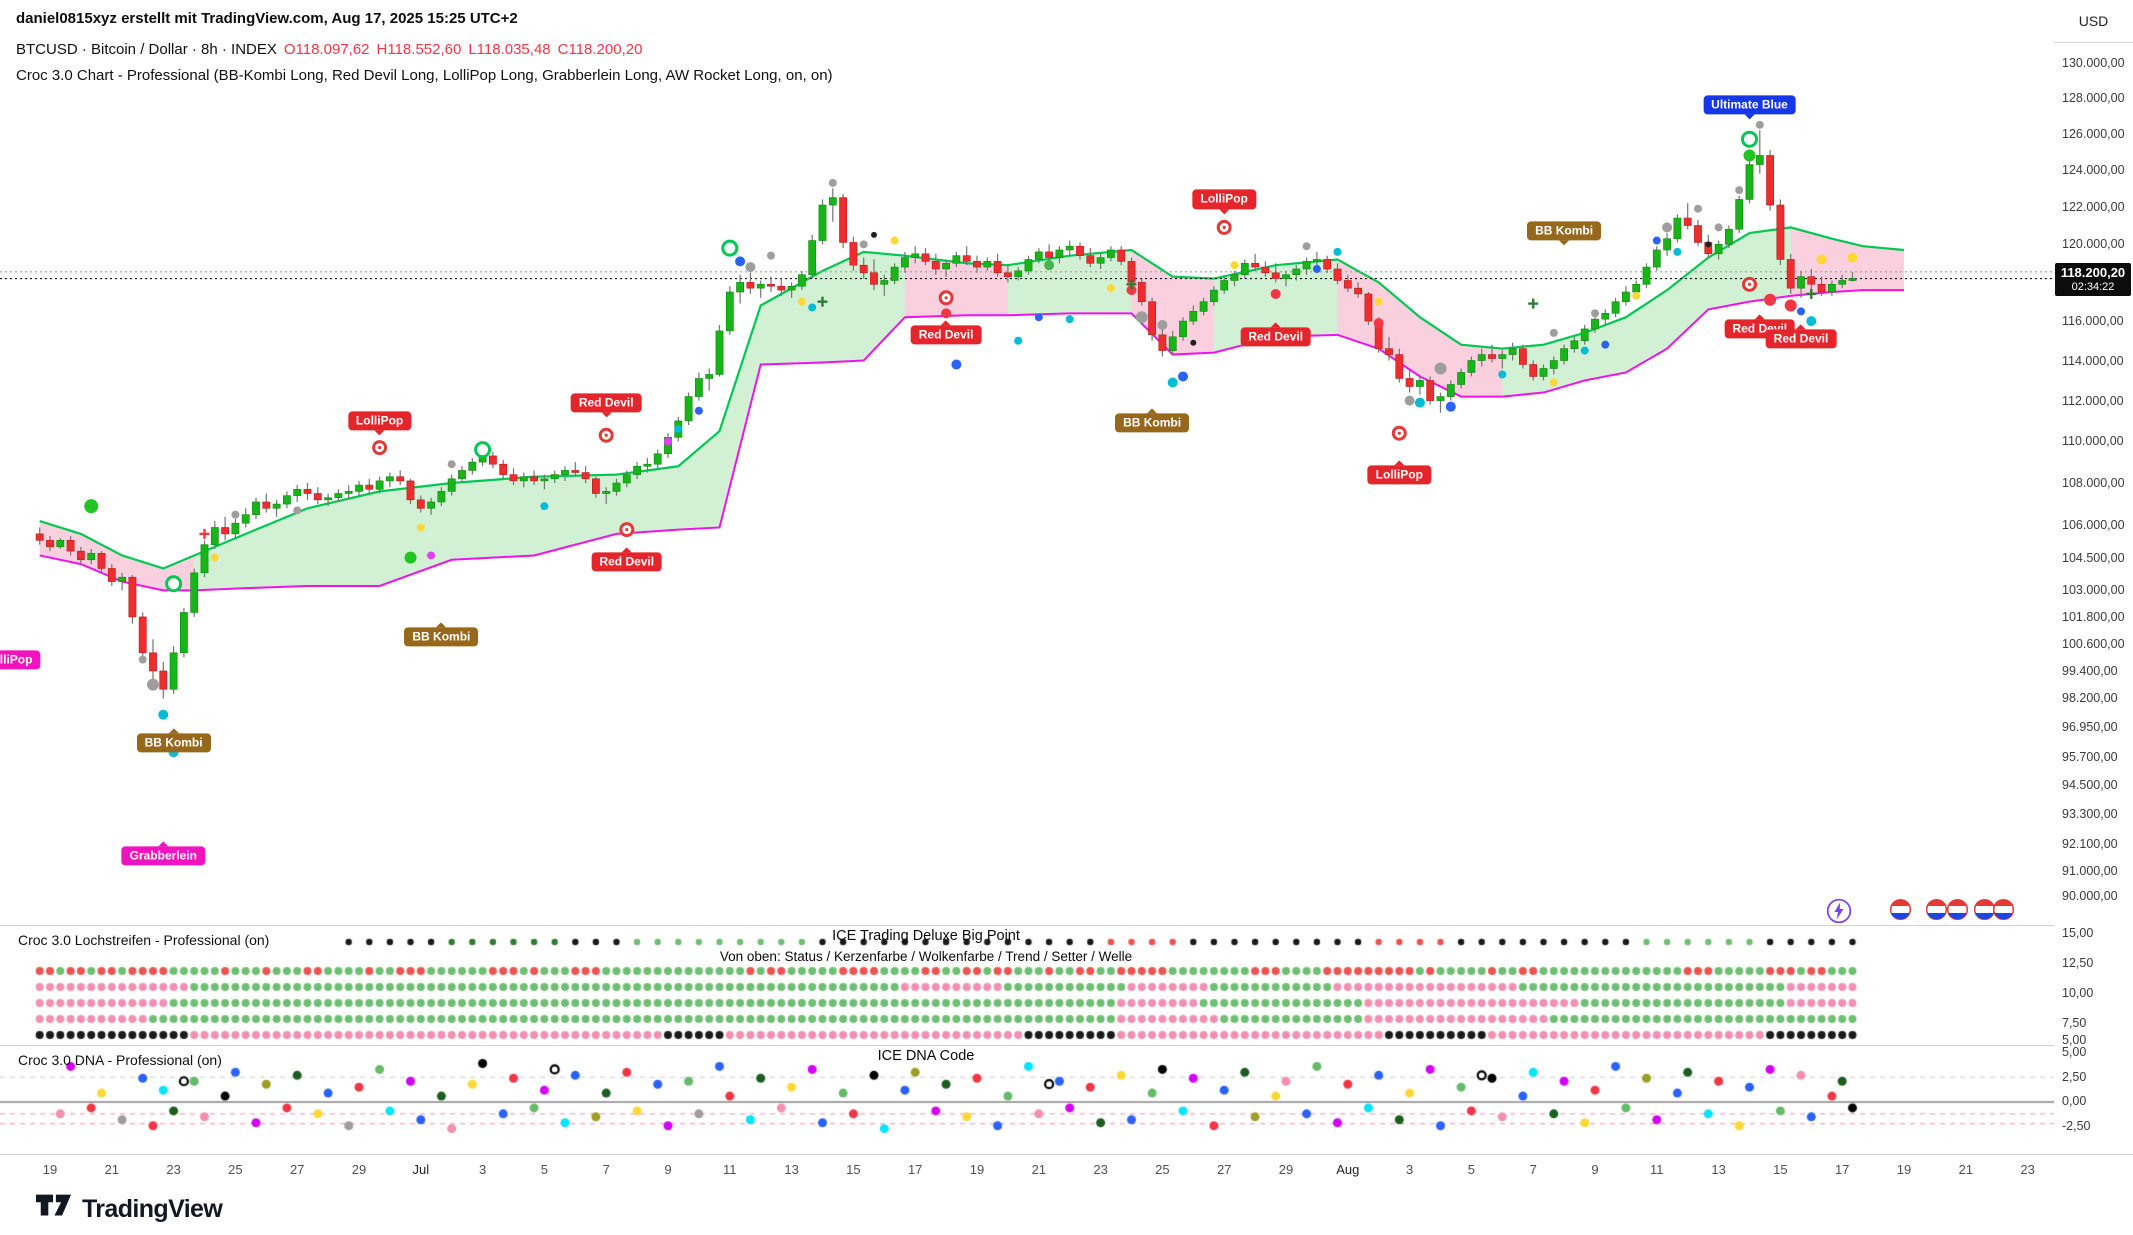 Image resolution: width=2133 pixels, height=1235 pixels. What do you see at coordinates (2074, 1052) in the screenshot?
I see `dna-axis-tick: 5,00` at bounding box center [2074, 1052].